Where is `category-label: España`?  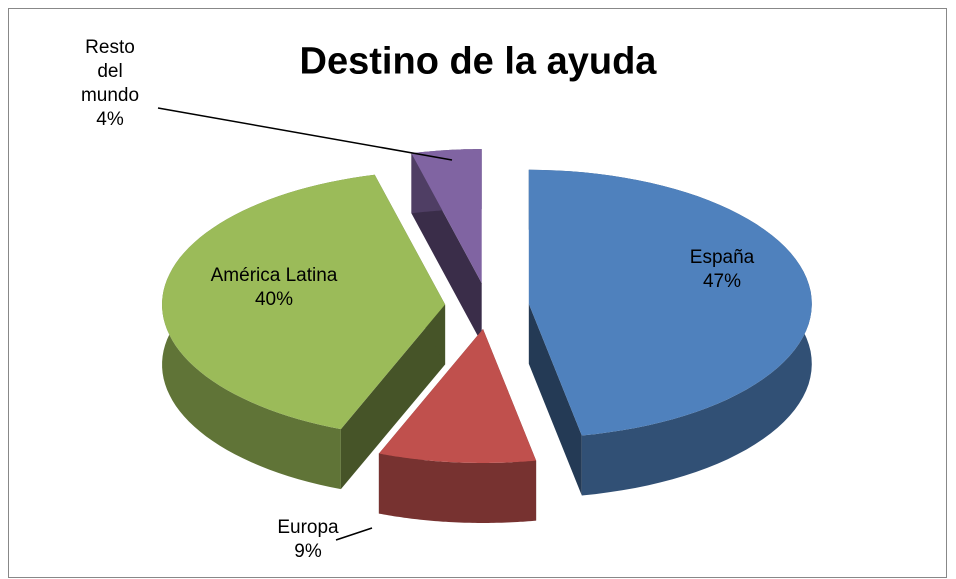 category-label: España is located at coordinates (722, 257).